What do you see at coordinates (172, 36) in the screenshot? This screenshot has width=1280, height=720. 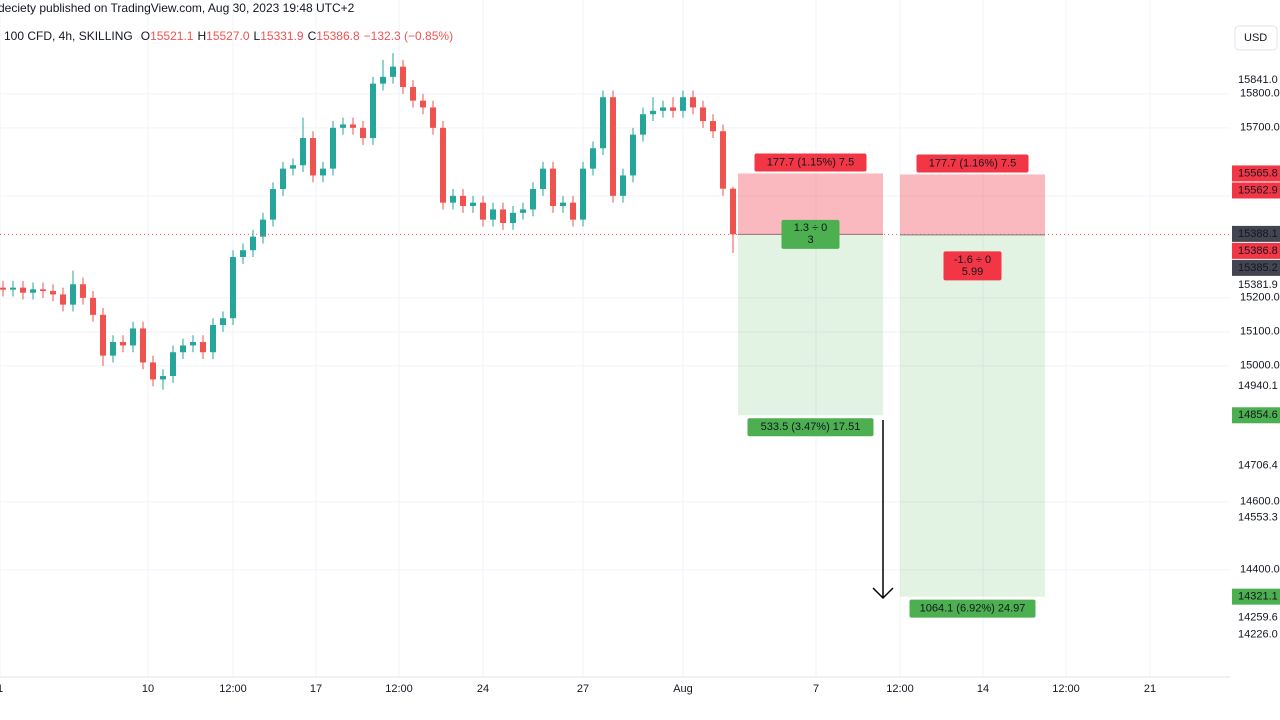 I see `ohlc-value: 15521.1` at bounding box center [172, 36].